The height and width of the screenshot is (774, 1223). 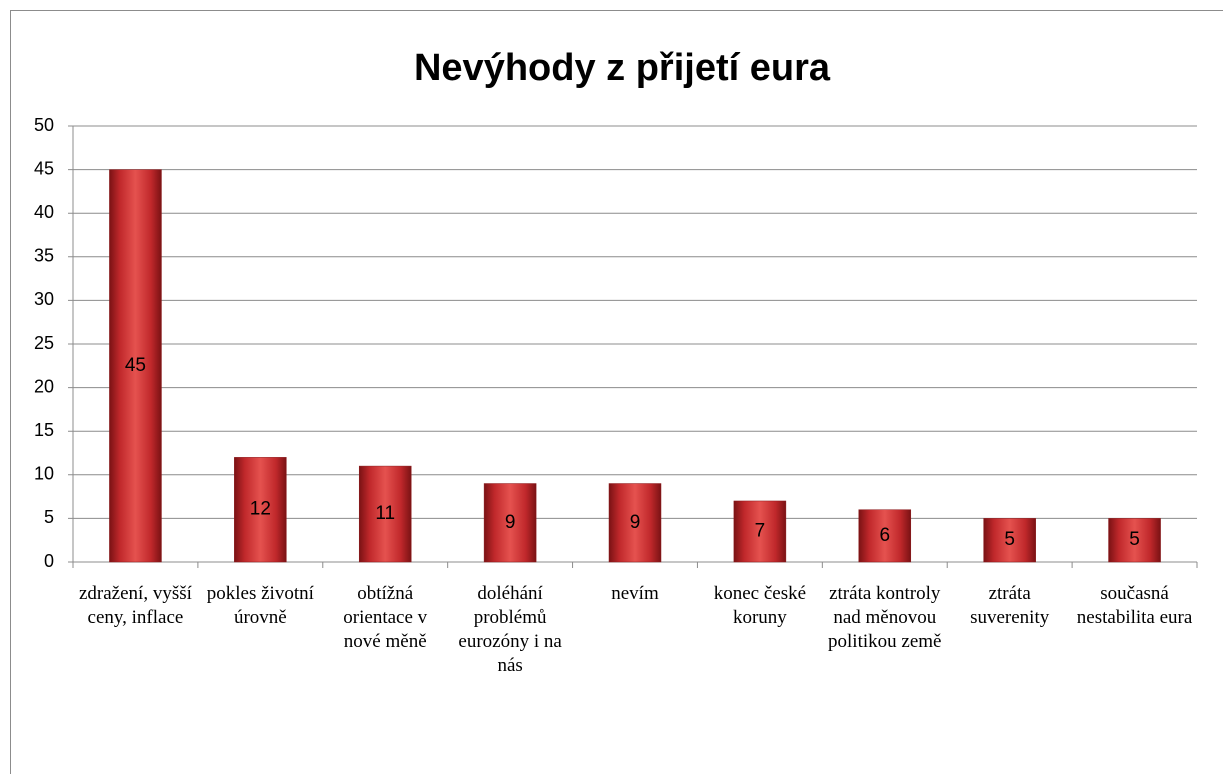 What do you see at coordinates (44, 256) in the screenshot?
I see `y-tick-label: 35` at bounding box center [44, 256].